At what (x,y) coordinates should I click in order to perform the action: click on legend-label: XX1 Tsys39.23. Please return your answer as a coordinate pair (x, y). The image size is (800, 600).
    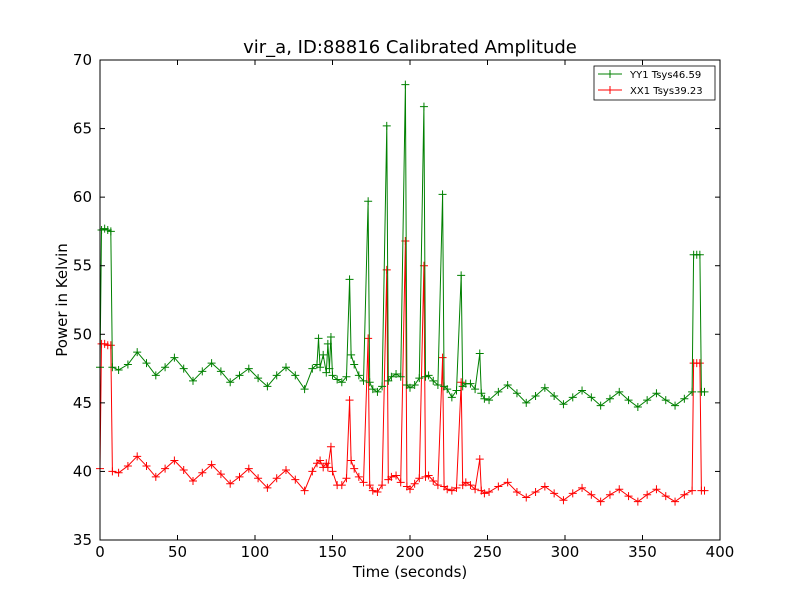
    Looking at the image, I should click on (666, 91).